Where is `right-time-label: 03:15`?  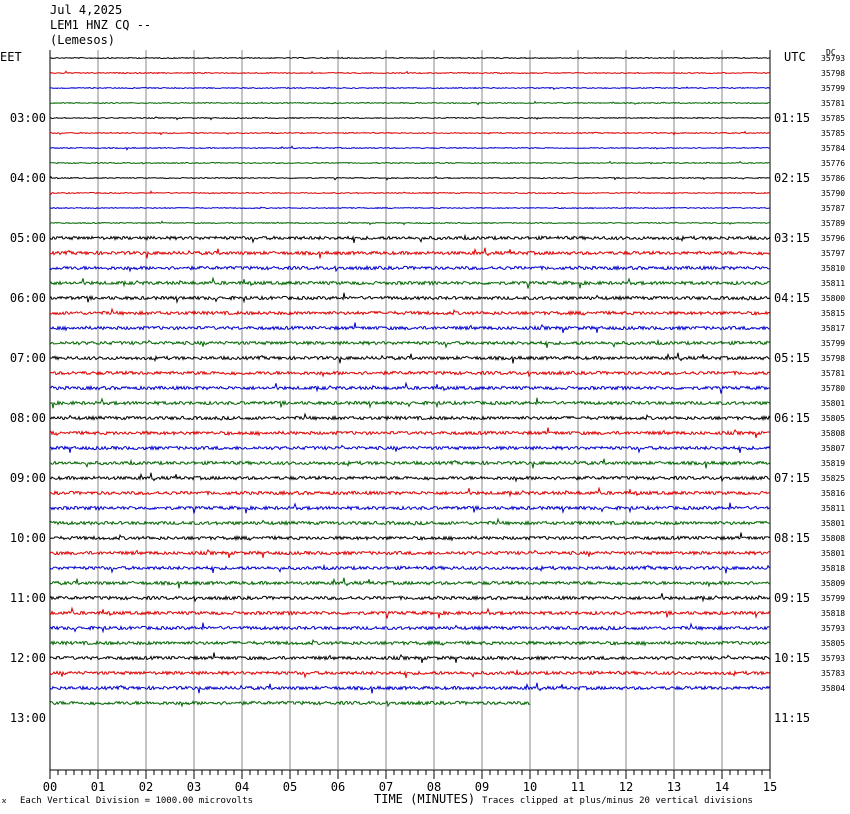
right-time-label: 03:15 is located at coordinates (792, 238).